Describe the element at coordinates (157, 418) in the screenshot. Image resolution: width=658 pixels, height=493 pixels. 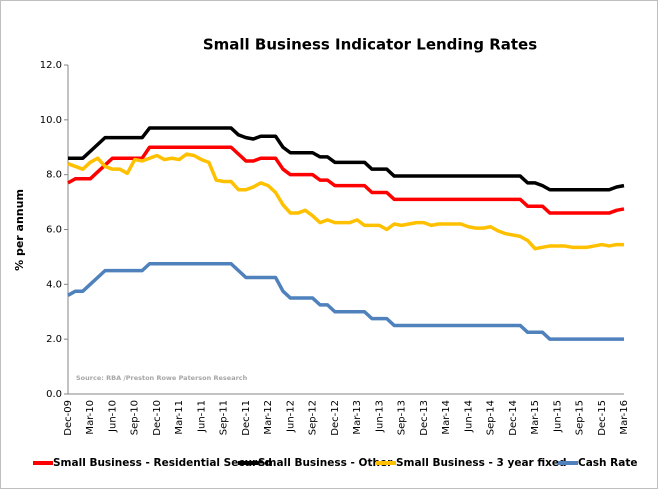
I see `x-tick-label: Dec-10` at that location.